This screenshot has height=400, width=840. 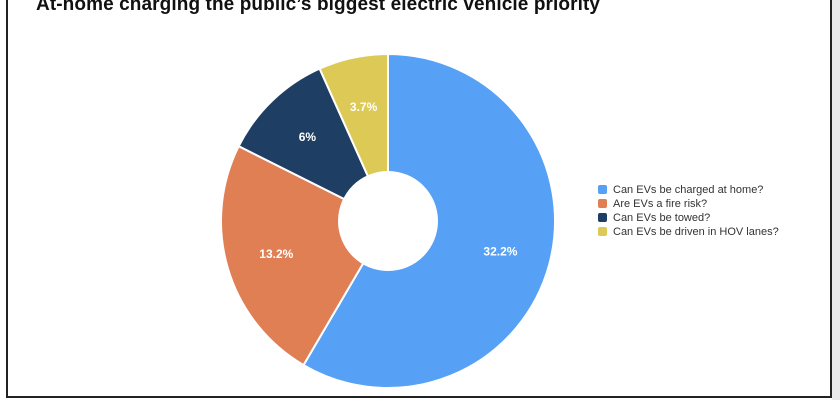 I want to click on slice-value-label: 3.7%, so click(x=364, y=107).